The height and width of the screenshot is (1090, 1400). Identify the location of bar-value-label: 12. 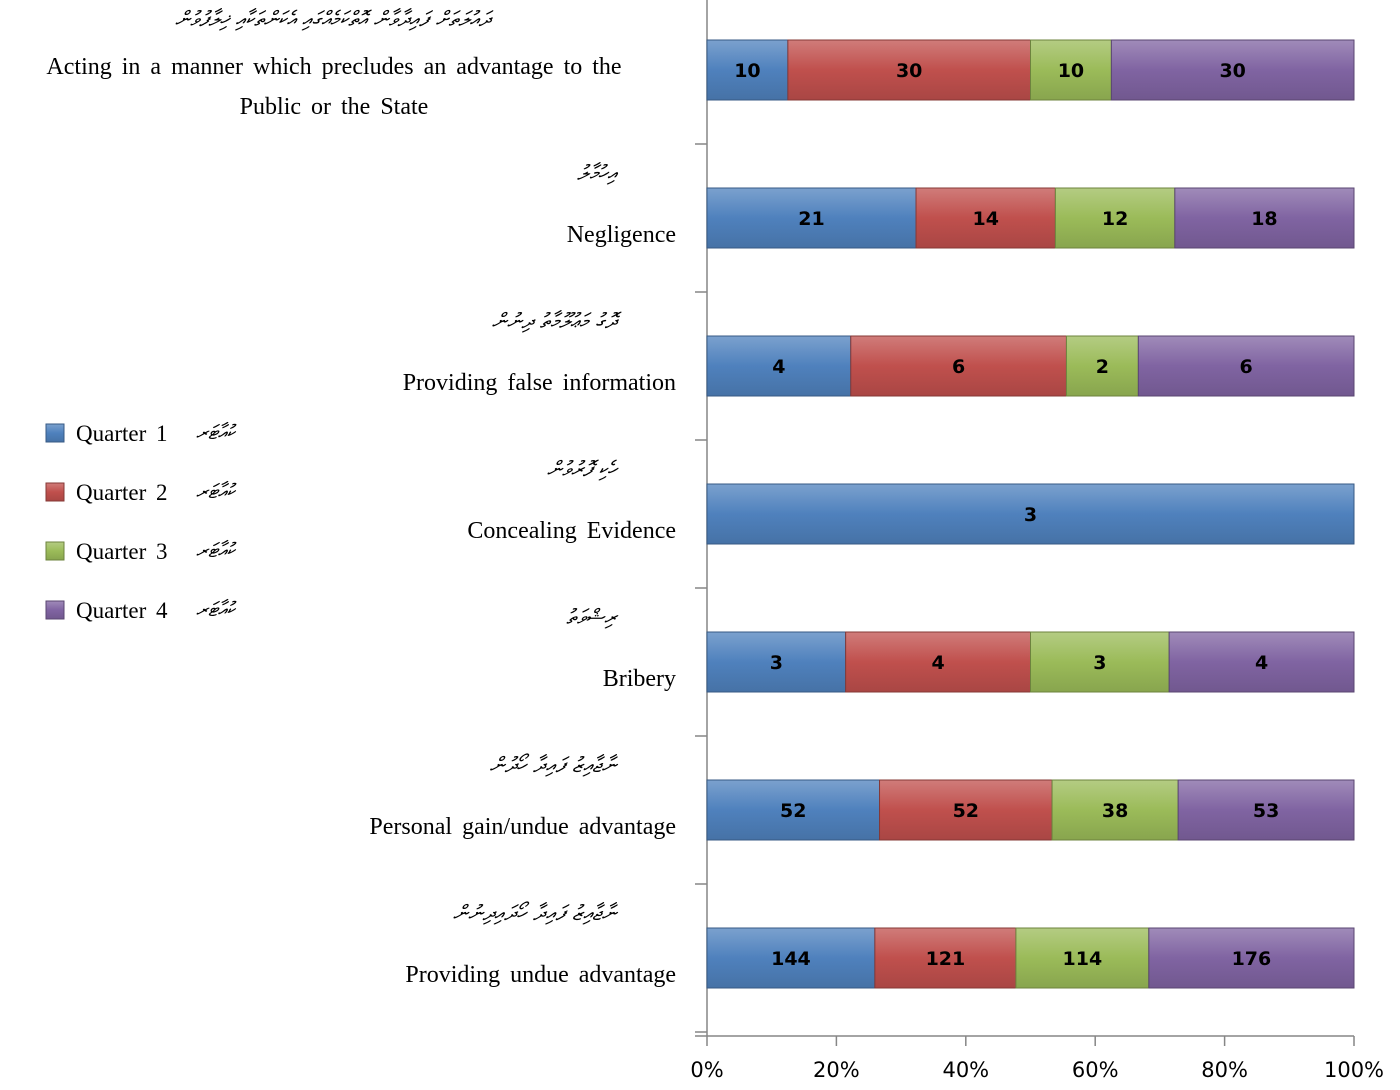
(1115, 219).